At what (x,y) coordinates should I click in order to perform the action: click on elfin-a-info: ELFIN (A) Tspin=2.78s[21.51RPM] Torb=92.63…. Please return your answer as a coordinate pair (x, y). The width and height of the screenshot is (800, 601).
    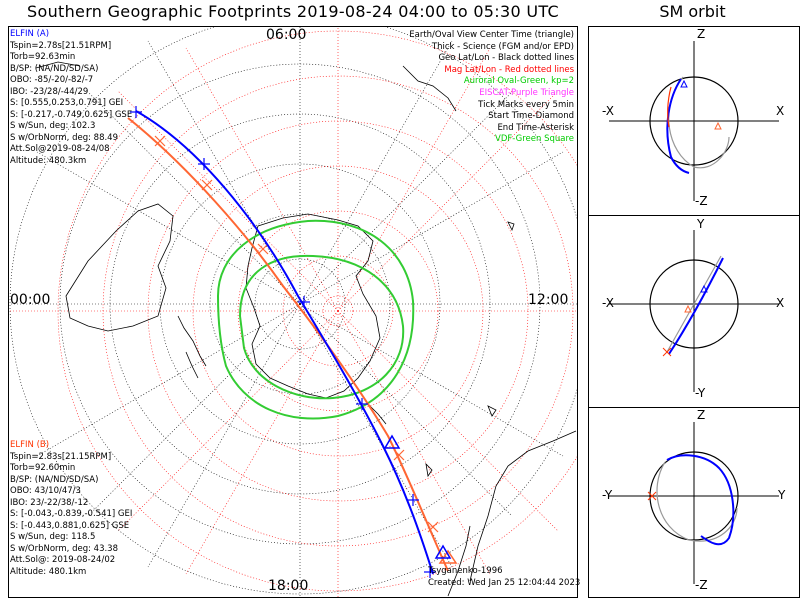
    Looking at the image, I should click on (71, 98).